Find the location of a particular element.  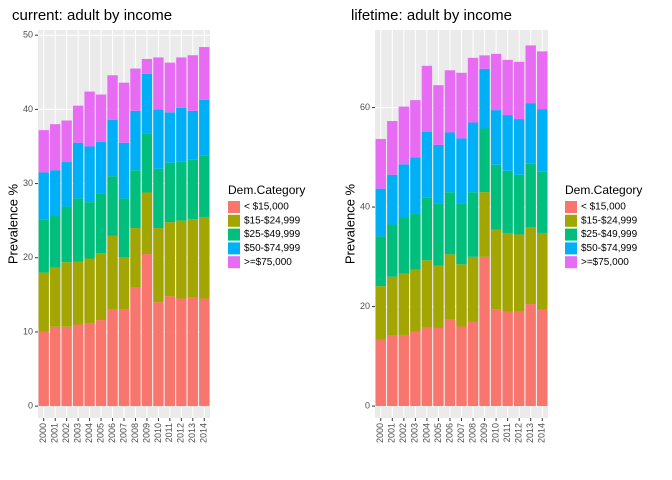

x-tick-label: 2006 is located at coordinates (449, 433).